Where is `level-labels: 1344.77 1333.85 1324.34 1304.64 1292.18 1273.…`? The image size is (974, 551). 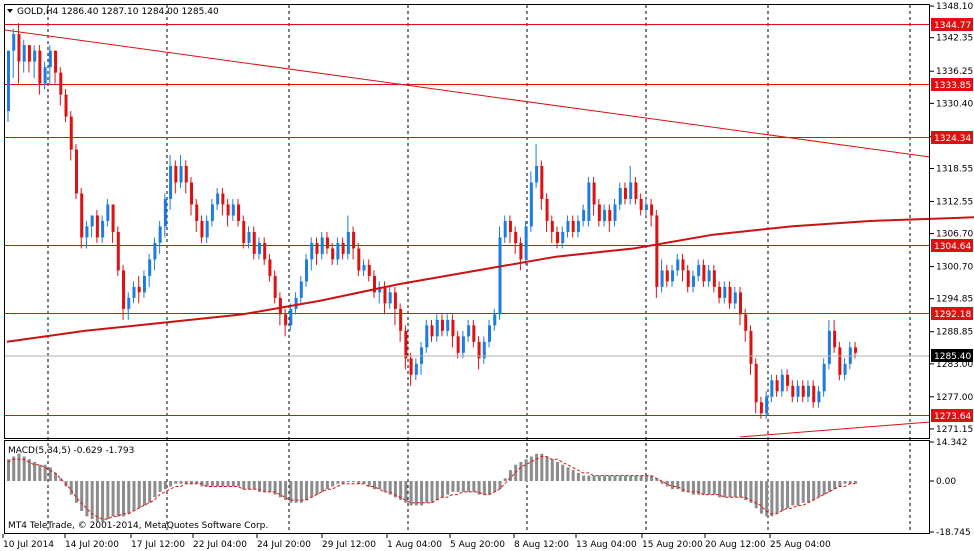 level-labels: 1344.77 1333.85 1324.34 1304.64 1292.18 1273.… is located at coordinates (952, 220).